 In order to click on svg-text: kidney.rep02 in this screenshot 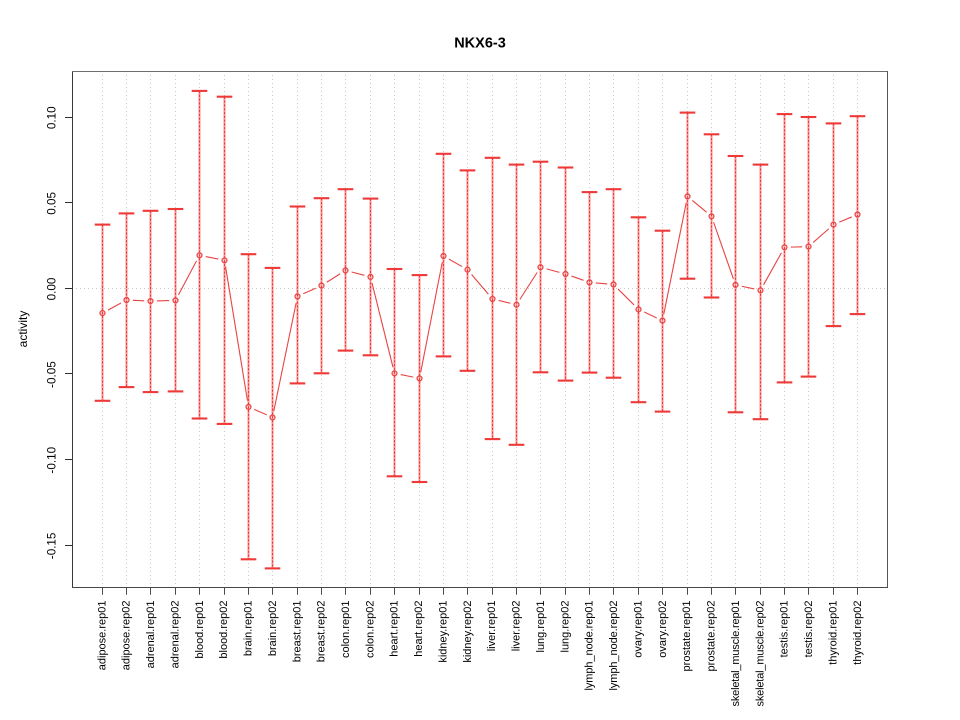, I will do `click(468, 632)`.